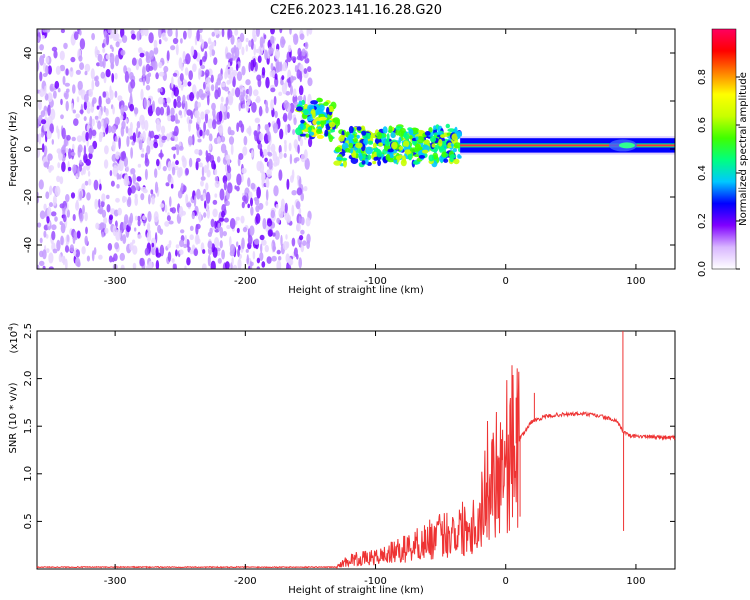  Describe the element at coordinates (702, 125) in the screenshot. I see `colorbar-tick-label: 0.6` at that location.